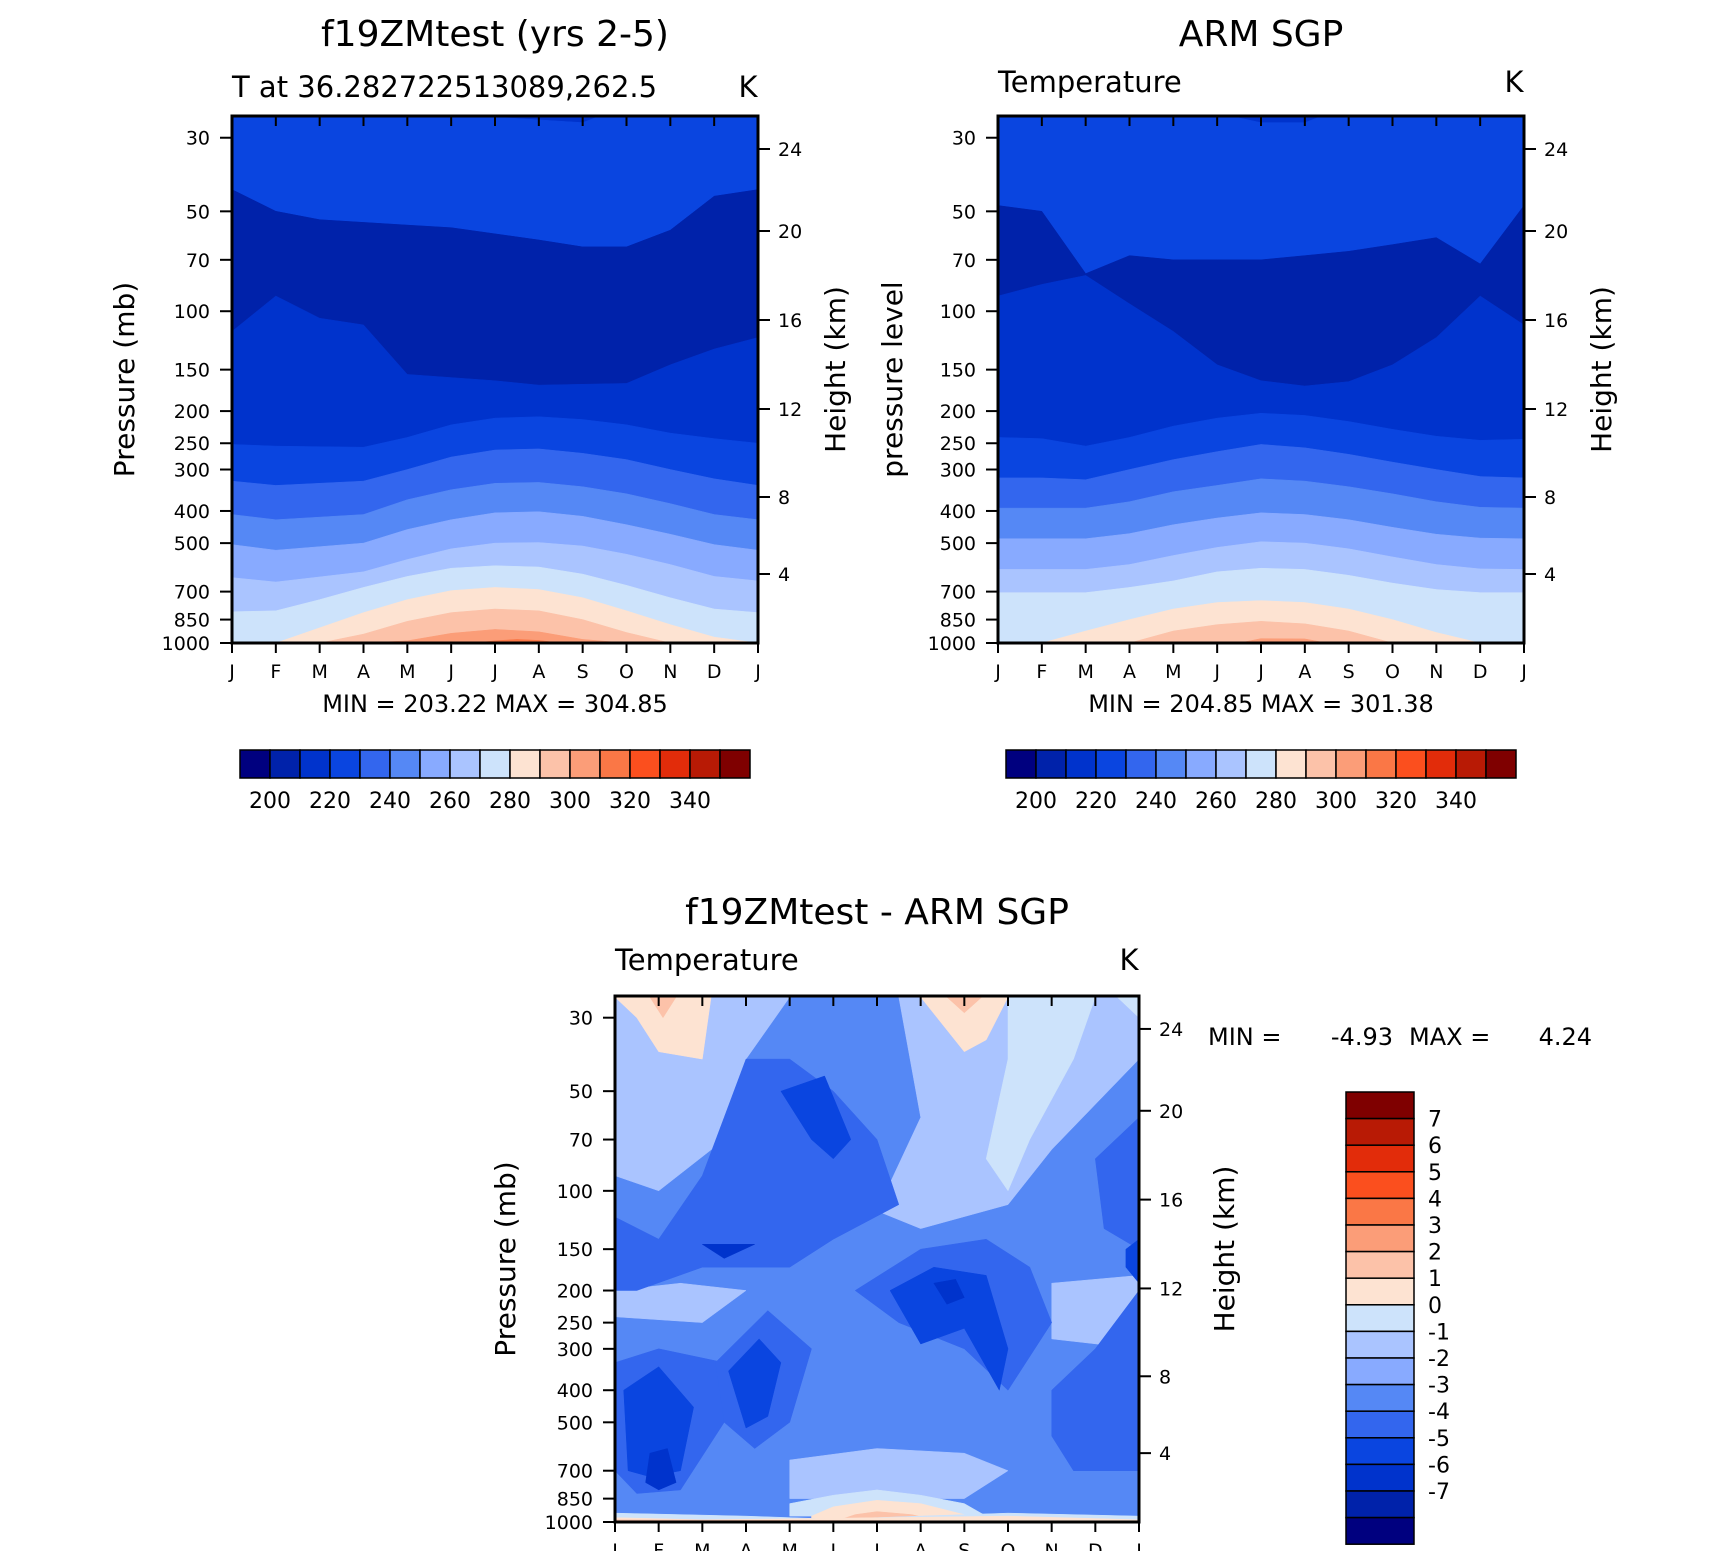  Describe the element at coordinates (1041, 672) in the screenshot. I see `x-tick-label: F` at that location.